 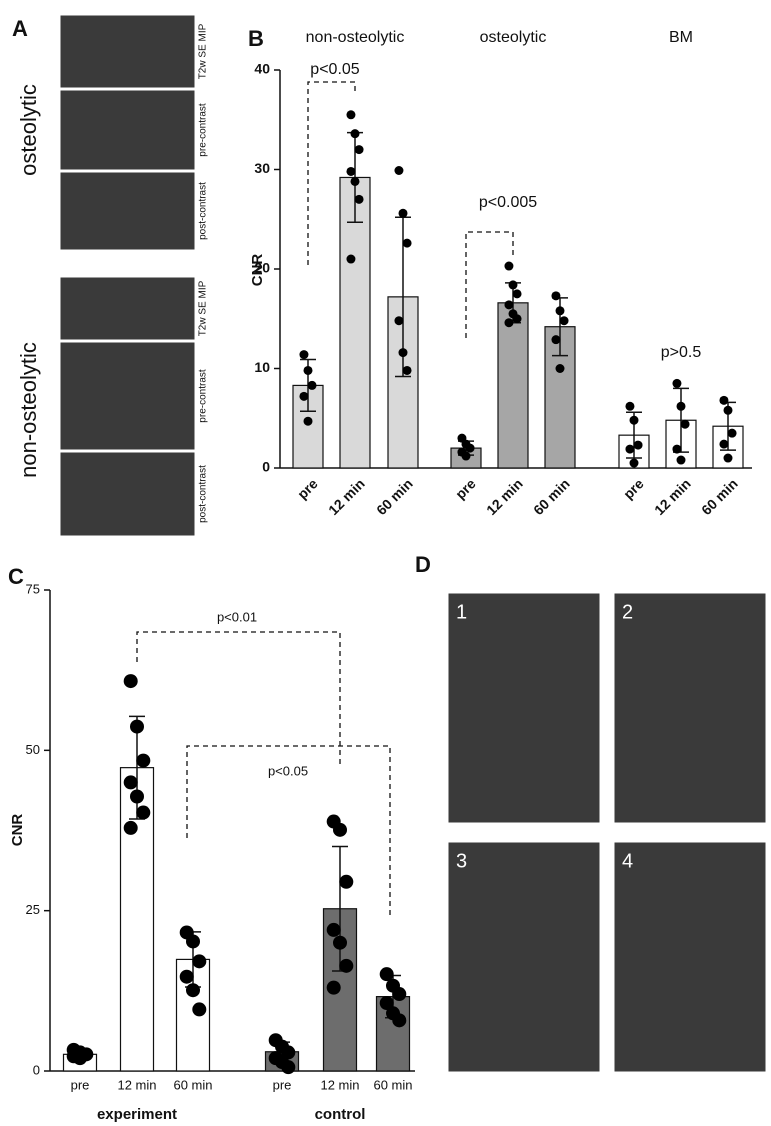 I want to click on y-tick-label: 40, so click(x=262, y=69).